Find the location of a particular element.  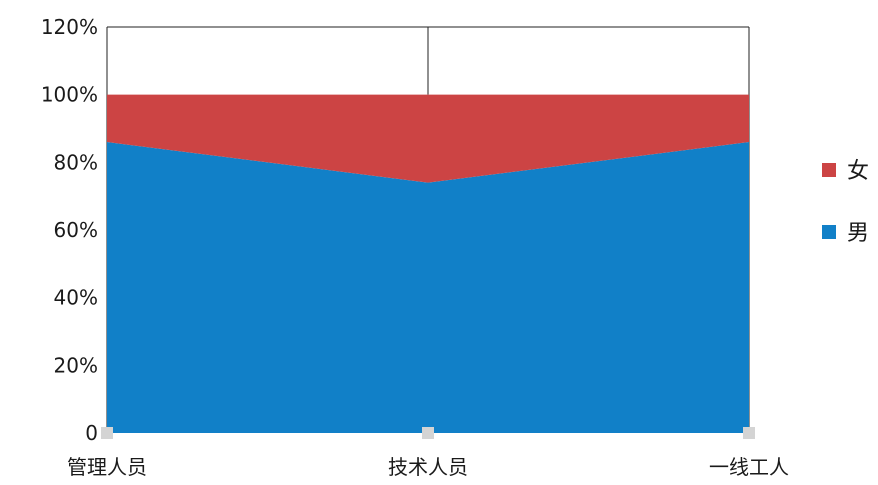

x-category-label: 技术人员 is located at coordinates (428, 467).